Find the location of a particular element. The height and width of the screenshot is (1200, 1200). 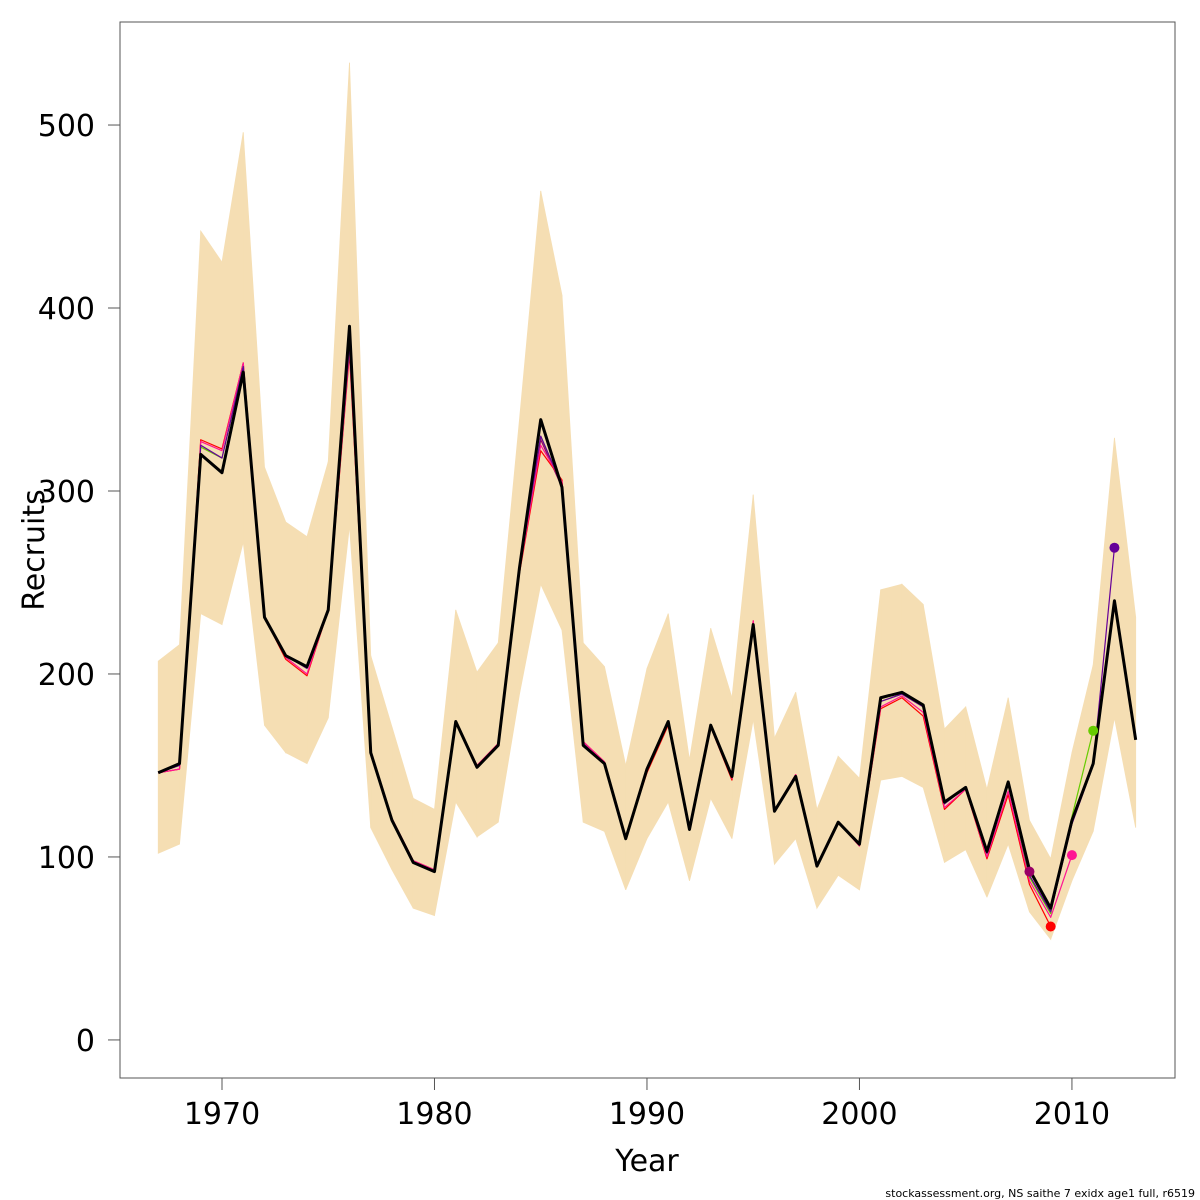

y-tick-label: 100 is located at coordinates (66, 858).